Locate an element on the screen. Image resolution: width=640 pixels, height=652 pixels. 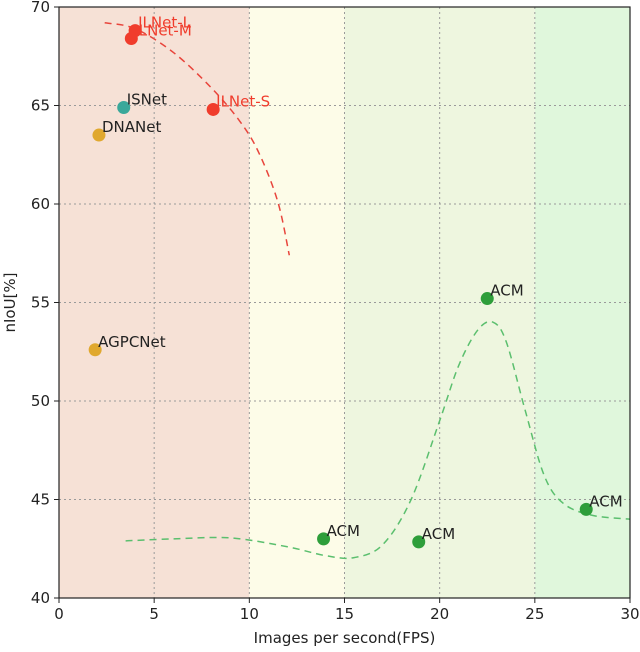
data-label: ILNet-M is located at coordinates (162, 31).